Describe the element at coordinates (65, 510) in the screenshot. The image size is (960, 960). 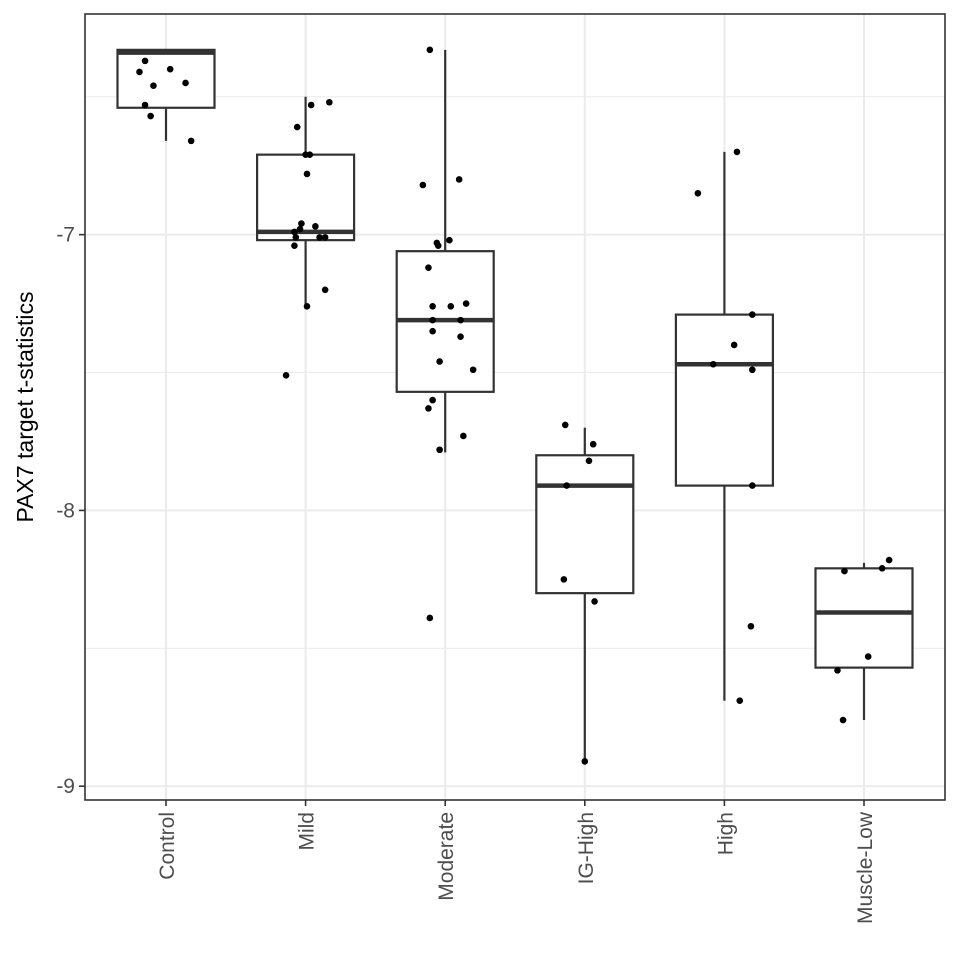
I see `y-tick-label: -8` at that location.